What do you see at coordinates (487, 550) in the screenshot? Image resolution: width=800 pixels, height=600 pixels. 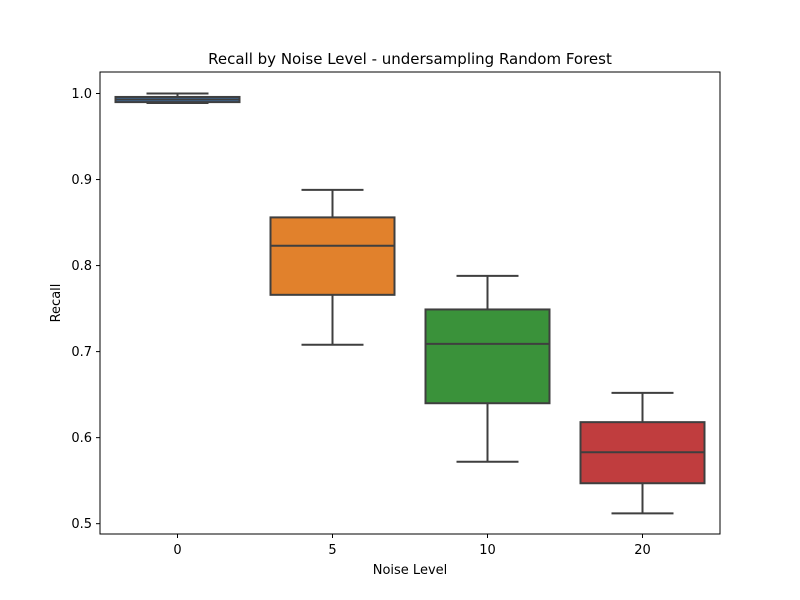 I see `x-tick-label: 10` at bounding box center [487, 550].